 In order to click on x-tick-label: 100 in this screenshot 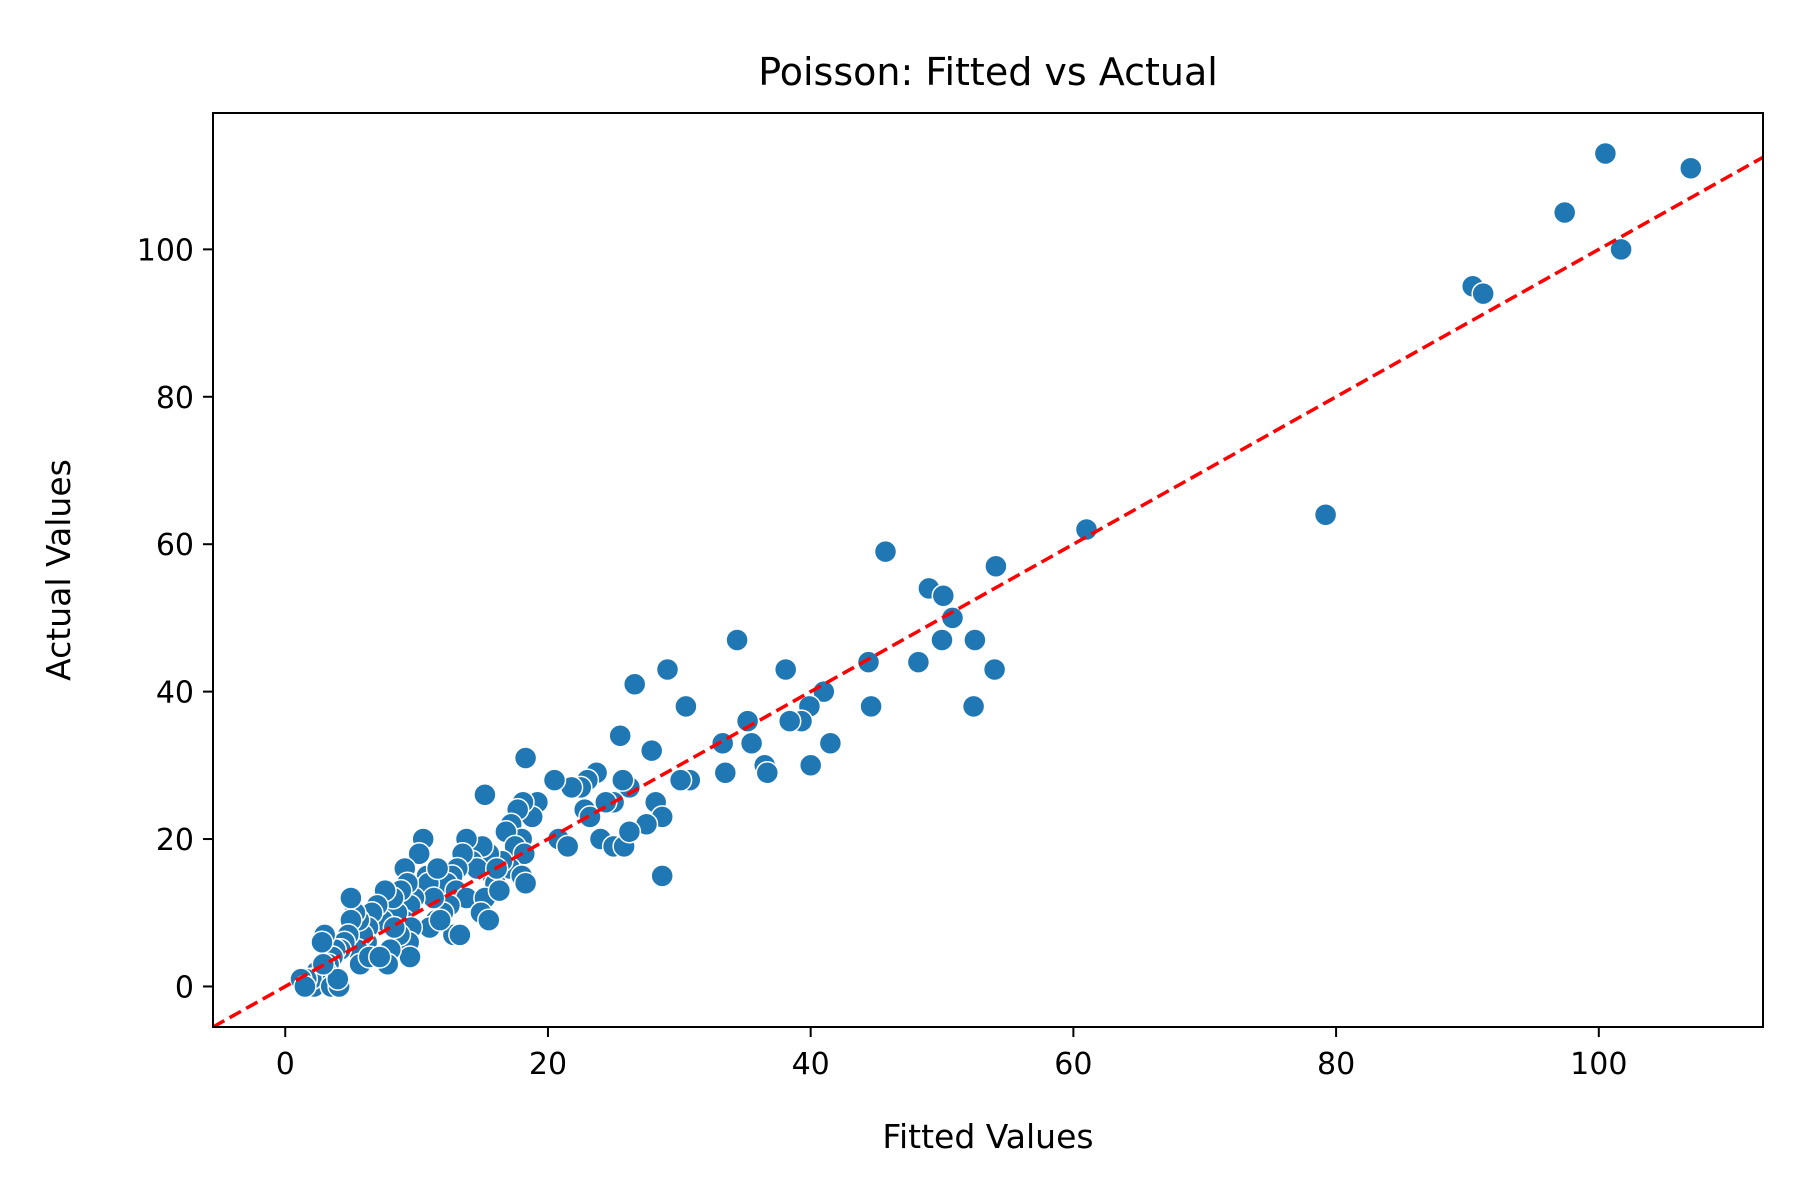, I will do `click(1598, 1064)`.